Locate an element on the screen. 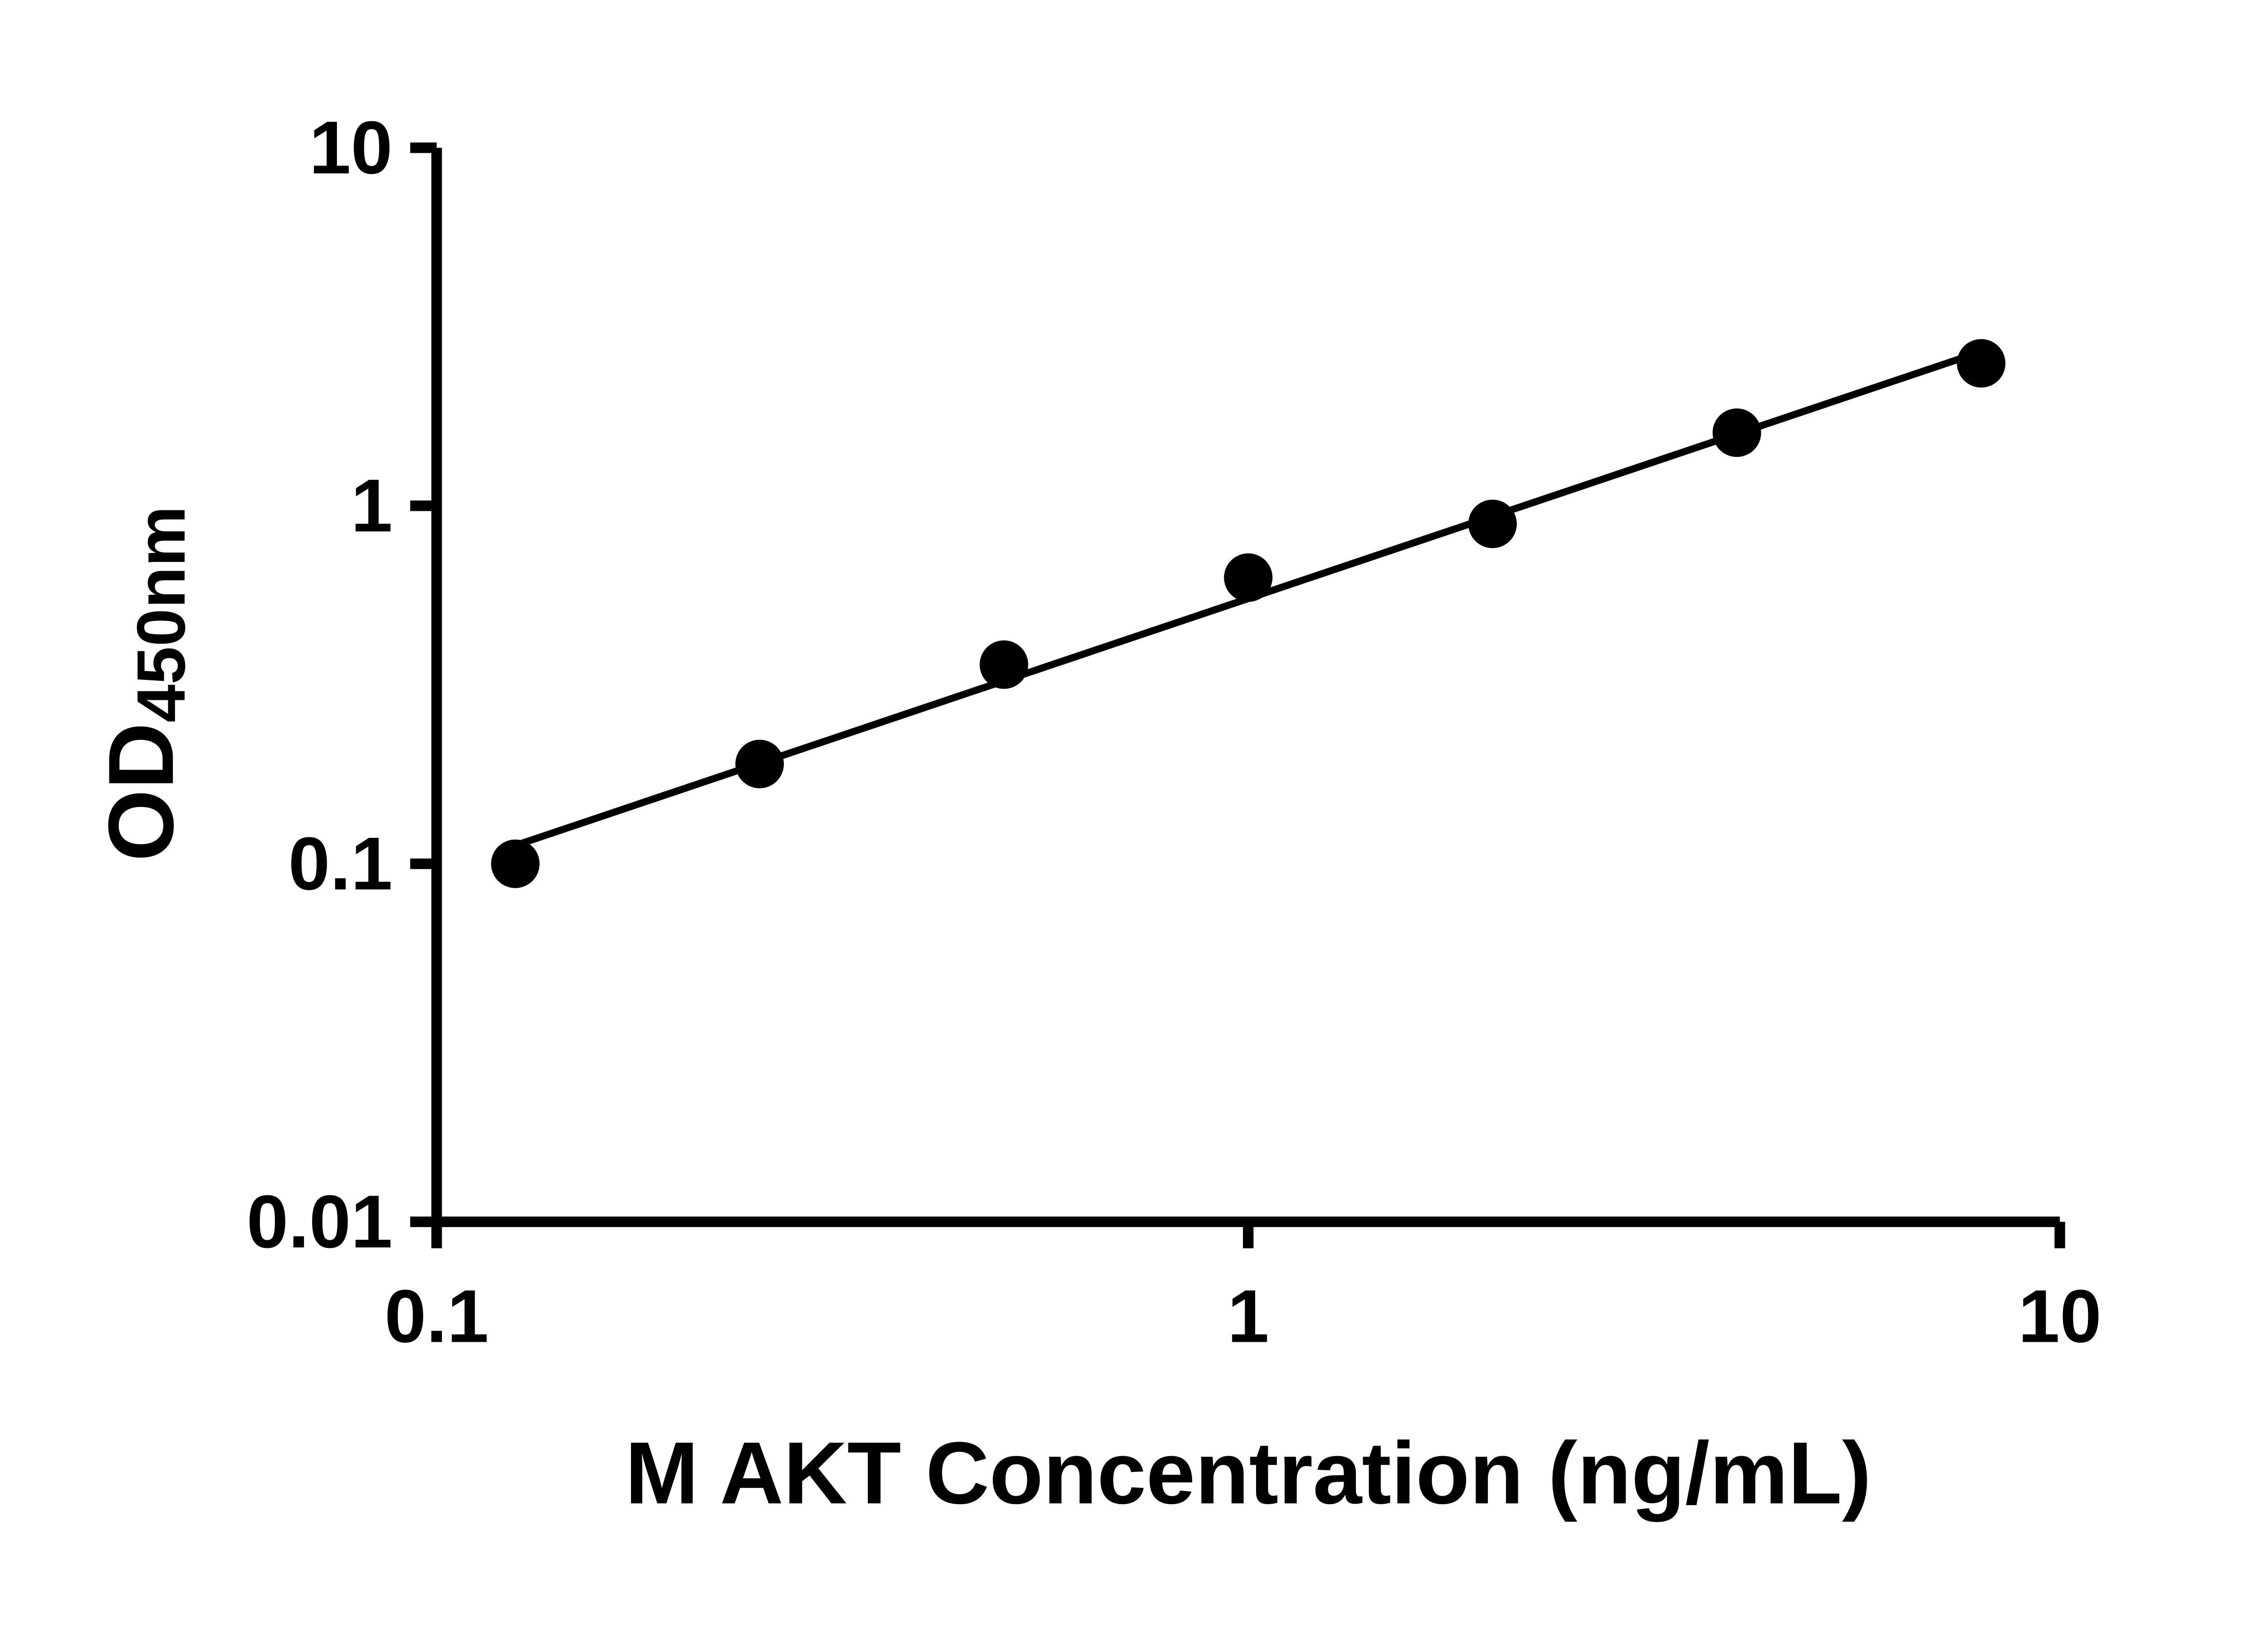 Image resolution: width=2268 pixels, height=1633 pixels. y-axis-label-main: OD is located at coordinates (141, 792).